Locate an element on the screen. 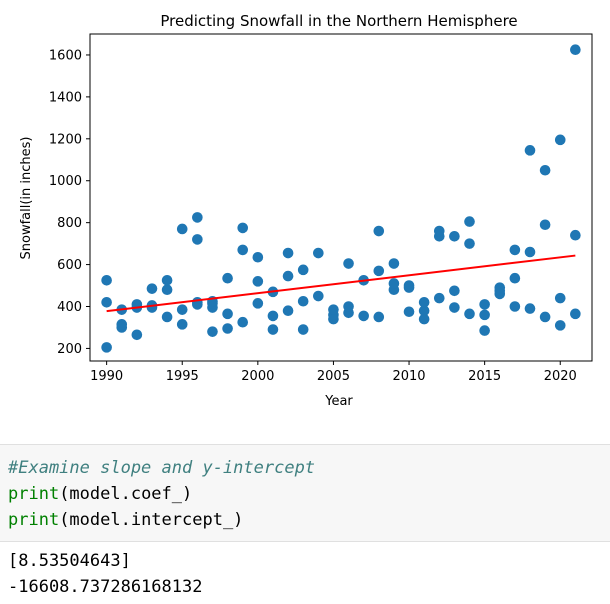 This screenshot has width=610, height=604. y-tick-label: 600 is located at coordinates (69, 265).